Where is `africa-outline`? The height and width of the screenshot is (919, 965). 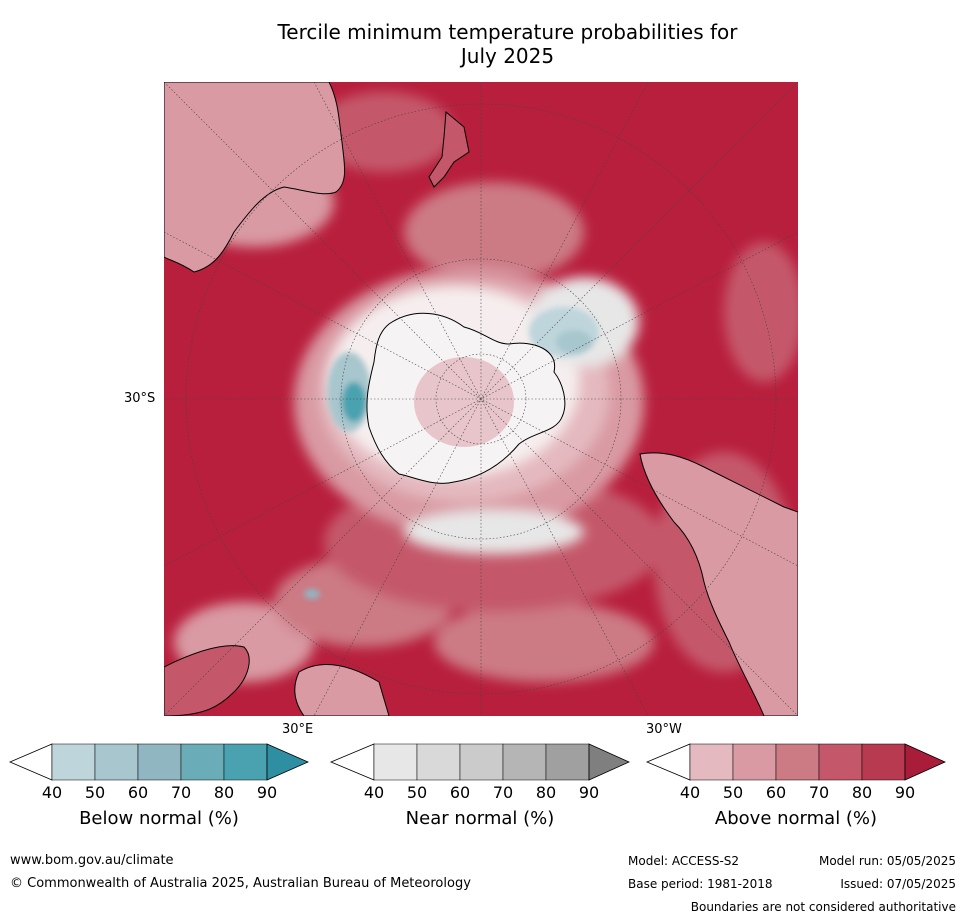 africa-outline is located at coordinates (207, 680).